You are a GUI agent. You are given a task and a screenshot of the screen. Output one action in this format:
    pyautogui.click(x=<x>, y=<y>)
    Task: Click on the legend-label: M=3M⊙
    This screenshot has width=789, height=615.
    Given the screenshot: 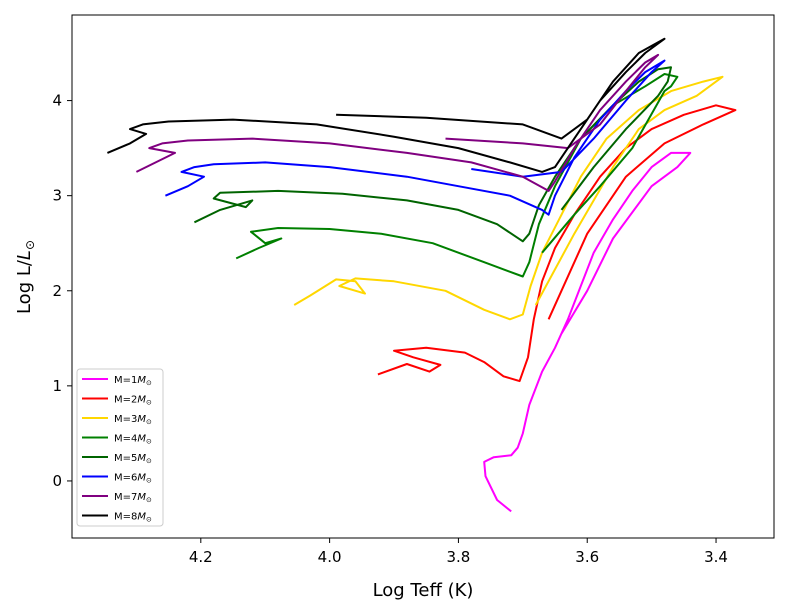 What is the action you would take?
    pyautogui.click(x=133, y=420)
    